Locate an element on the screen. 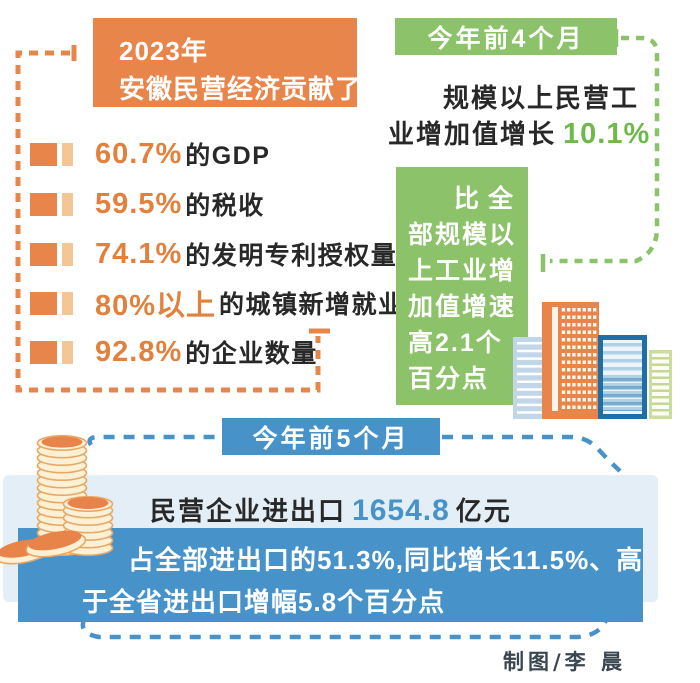 The width and height of the screenshot is (700, 683). credit-byline: 制图/李 晨 is located at coordinates (564, 661).